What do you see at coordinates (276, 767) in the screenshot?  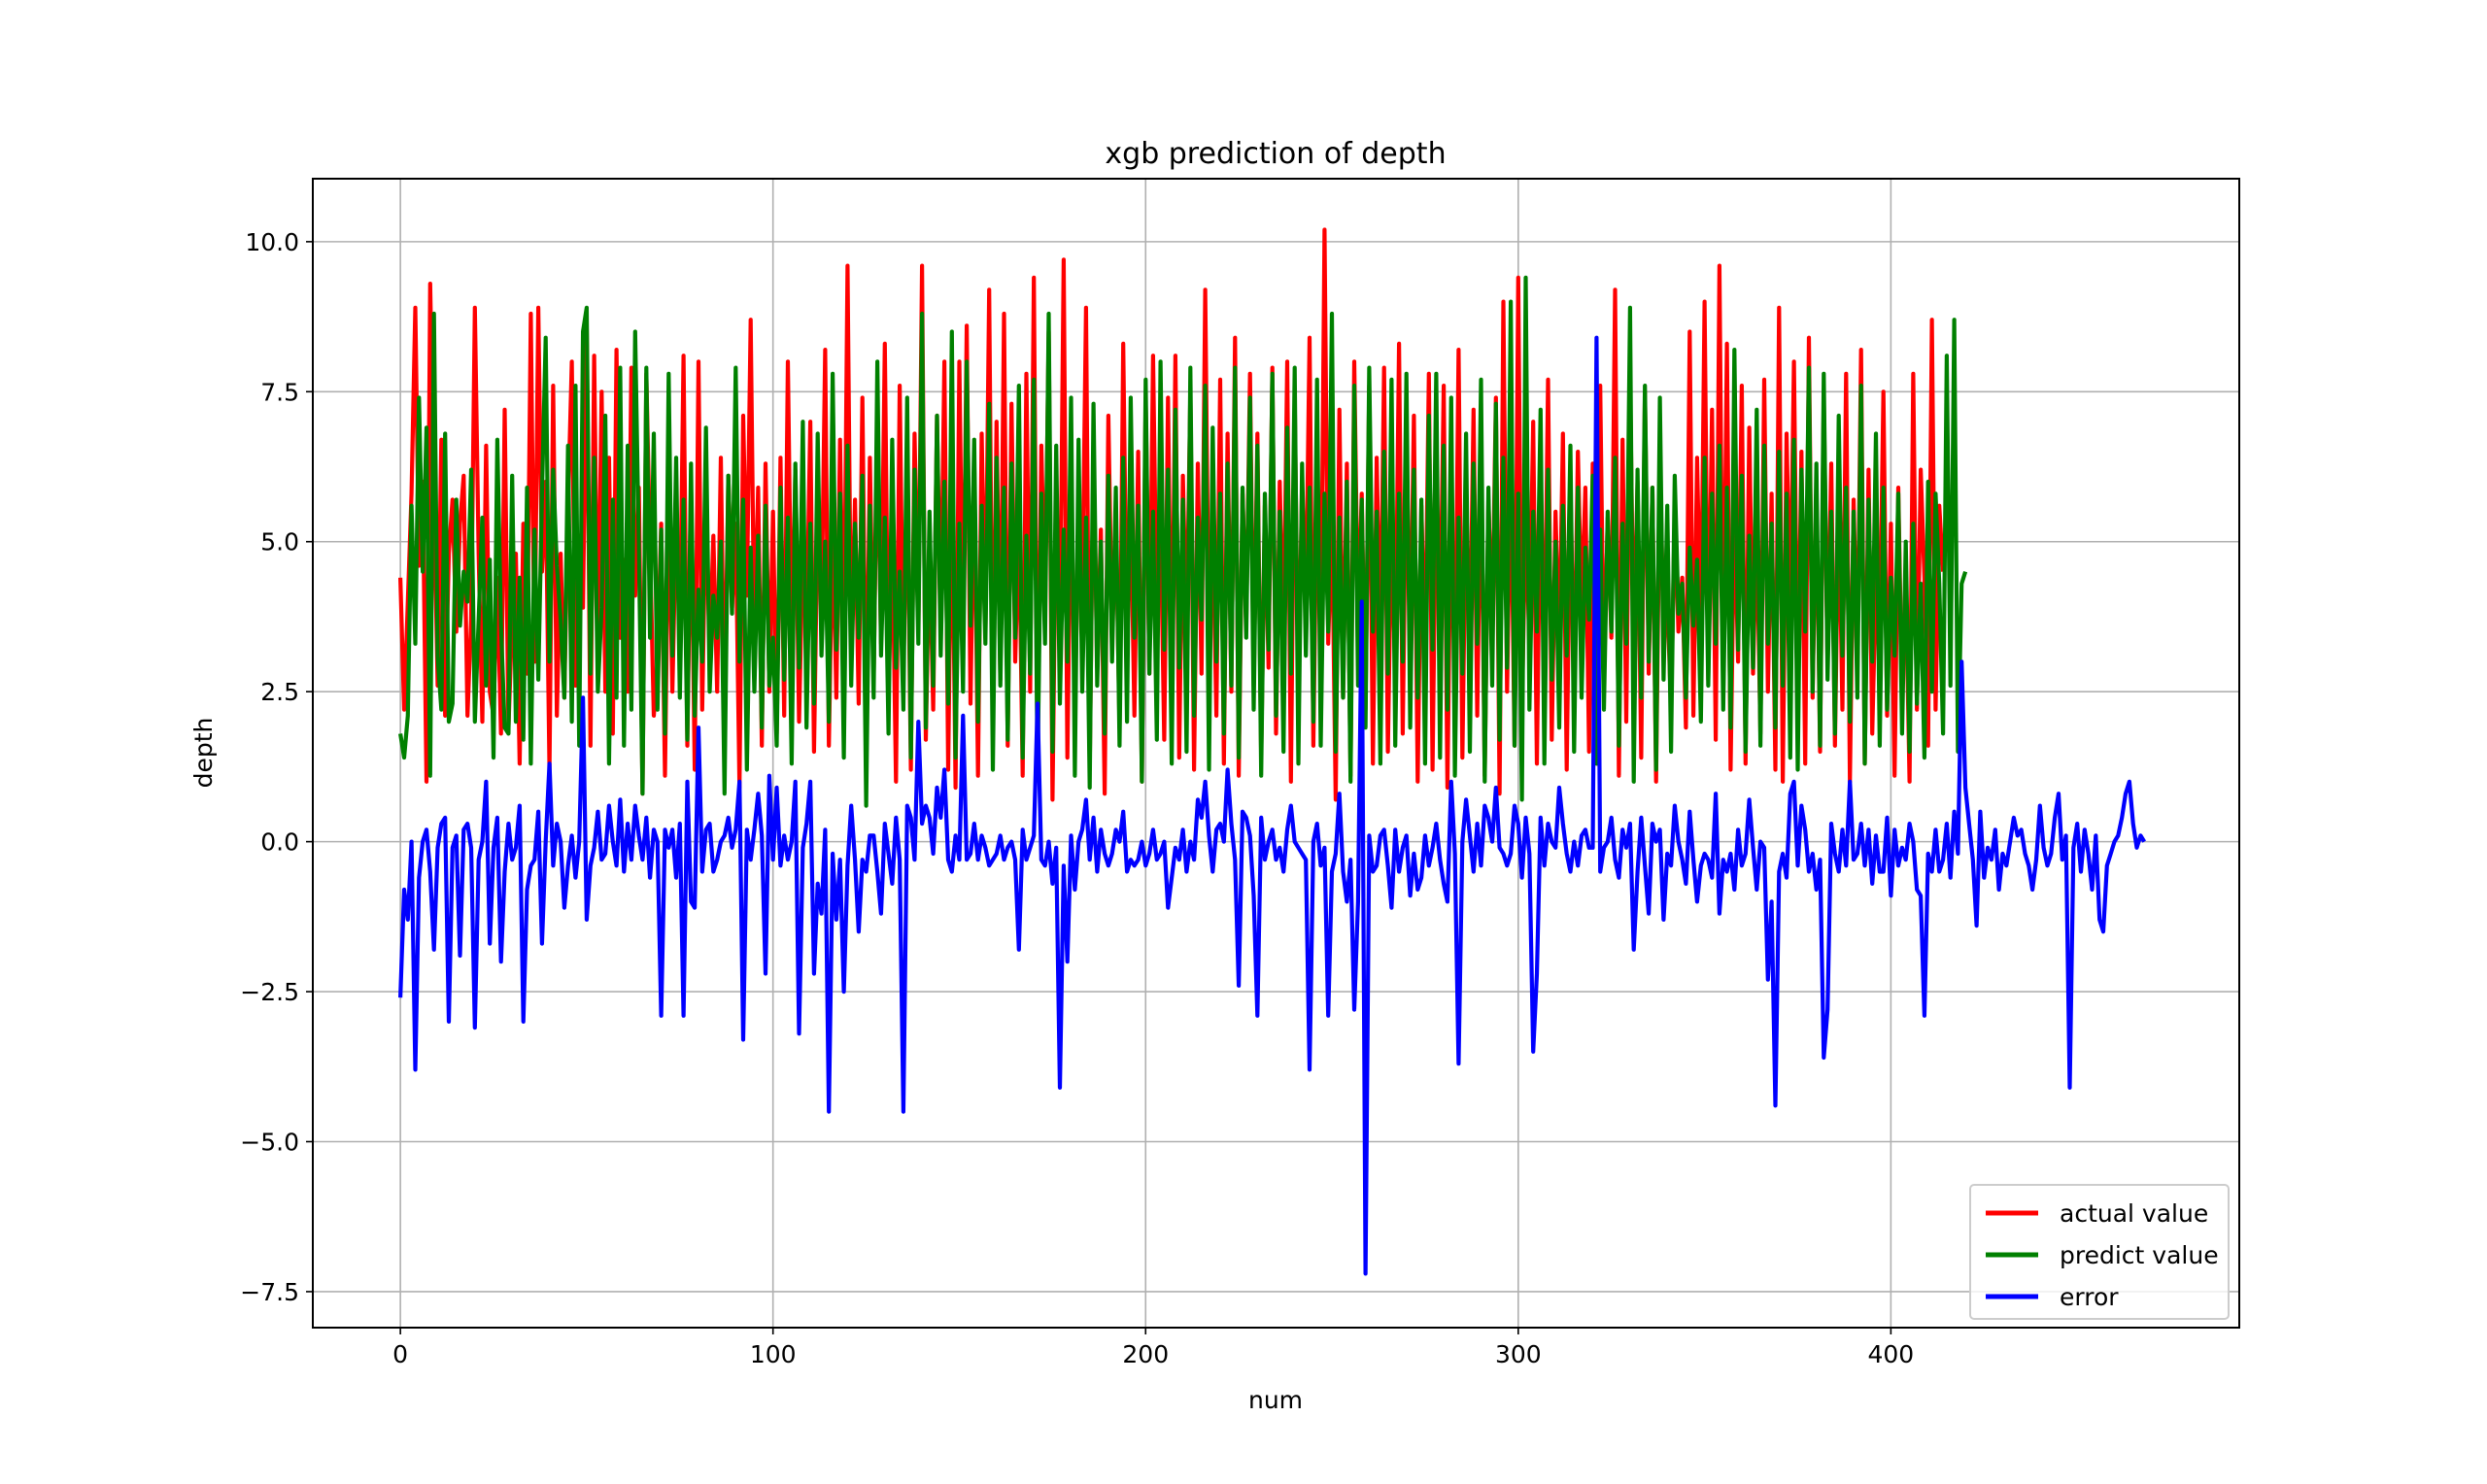 I see `y-axis-ticks: 10.0 7.5 5.0 2.5 0.0 −2.5 −5.0 −7.5` at bounding box center [276, 767].